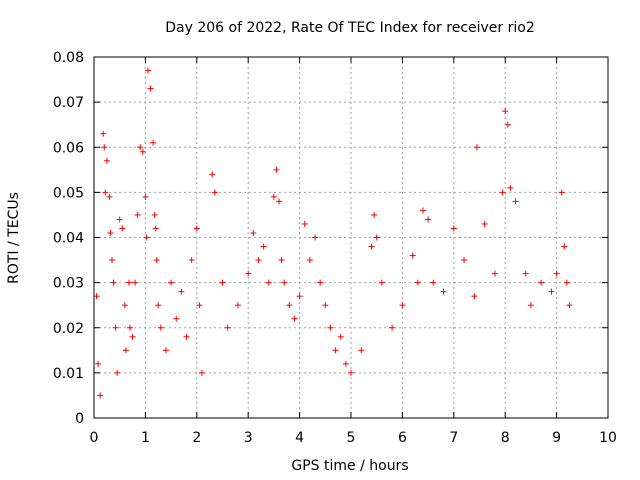  What do you see at coordinates (349, 466) in the screenshot?
I see `x-axis-label: GPS time / hours` at bounding box center [349, 466].